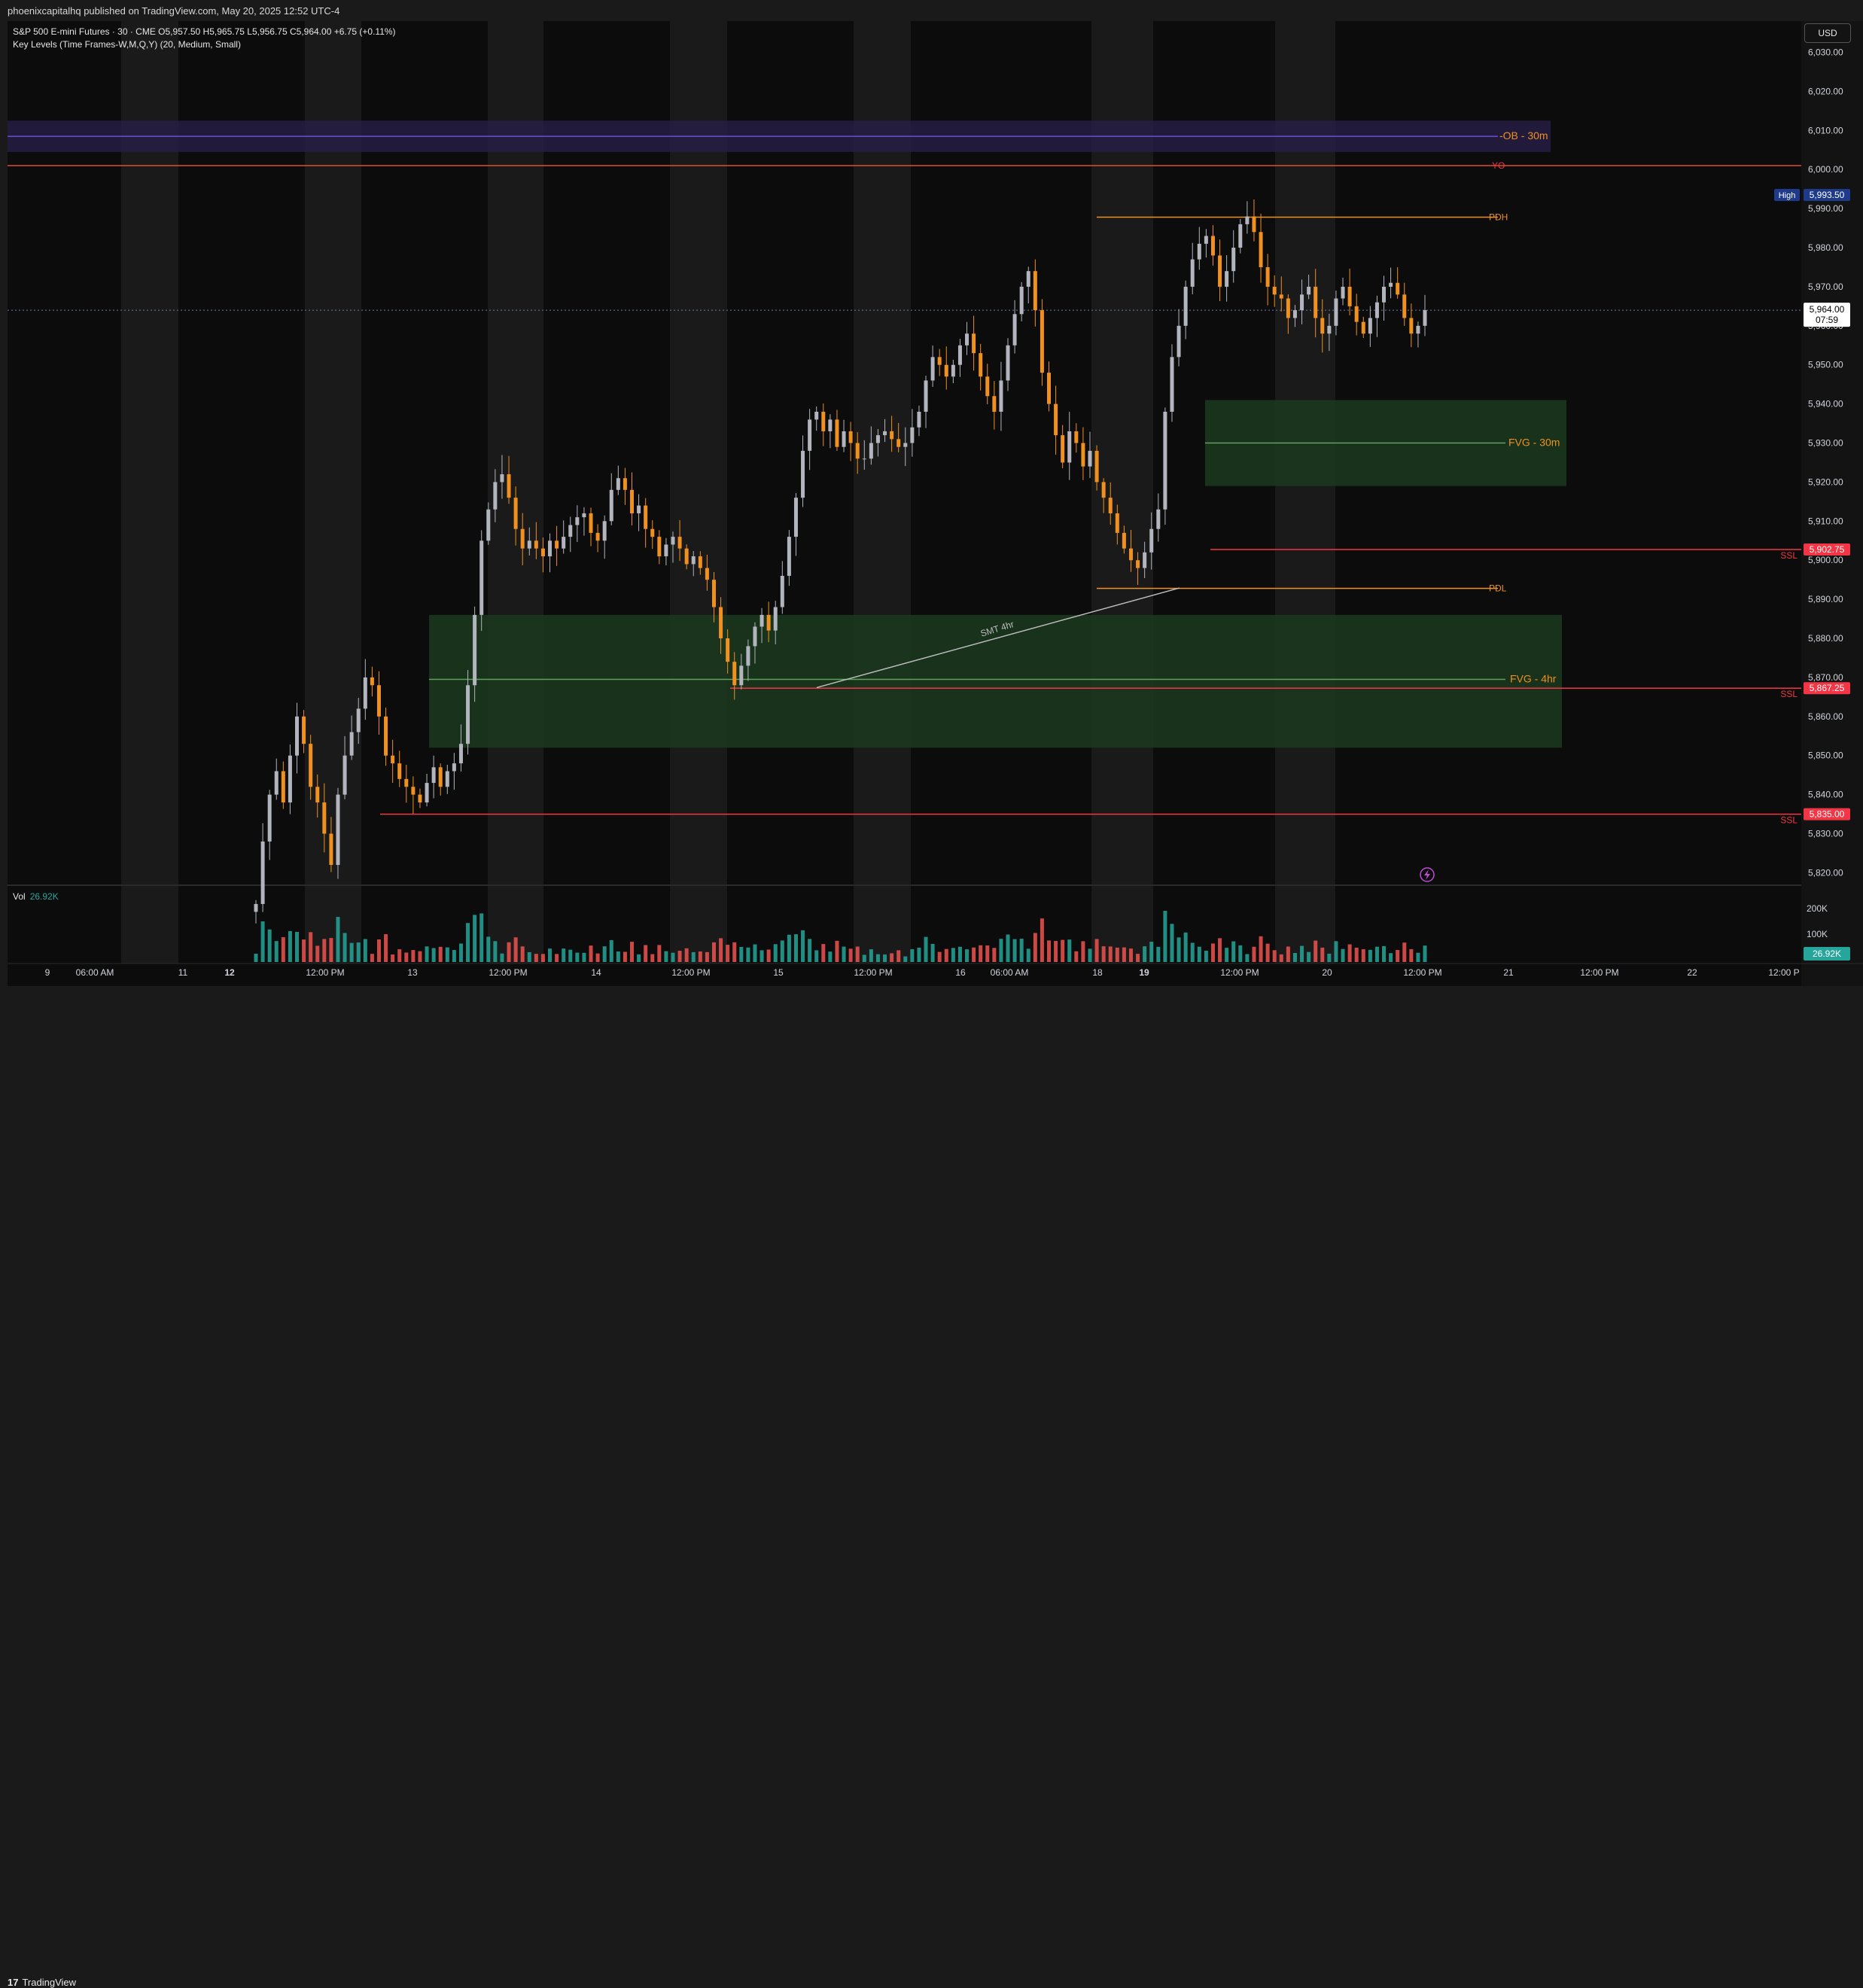  I want to click on ssl-price-badge, so click(1827, 814).